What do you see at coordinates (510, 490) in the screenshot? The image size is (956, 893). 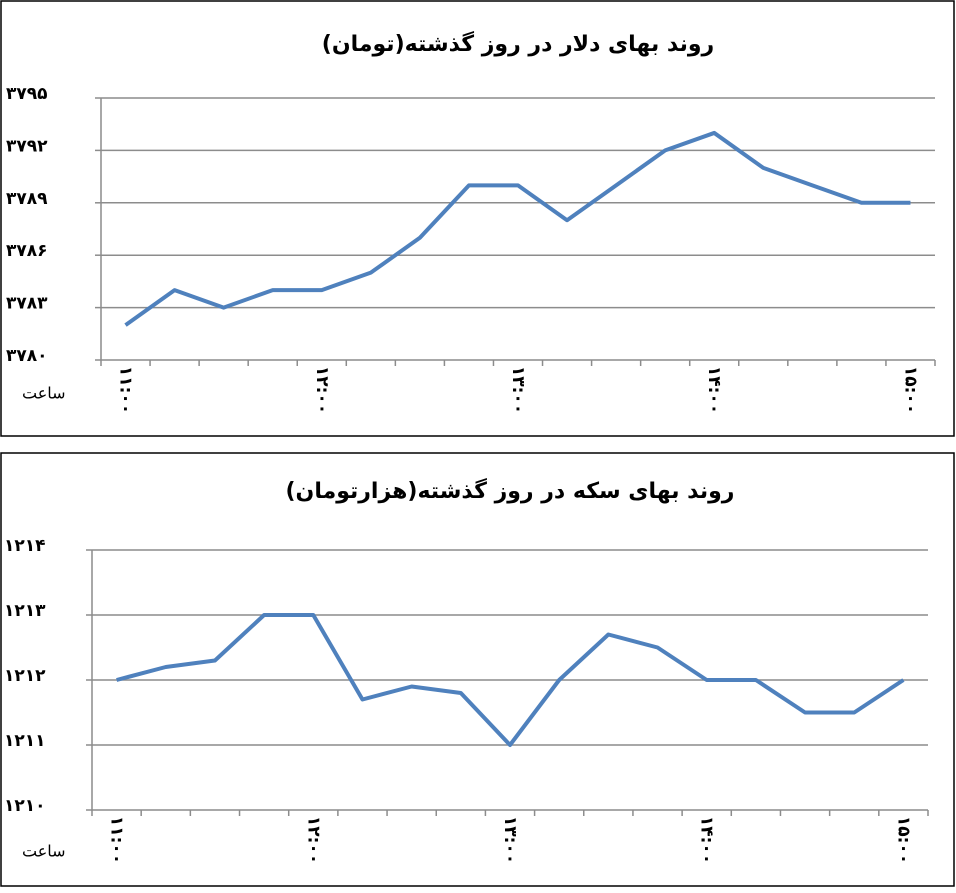 I see `chart-title: روند بهای سکه در روز گذشته(هزارتومان)` at bounding box center [510, 490].